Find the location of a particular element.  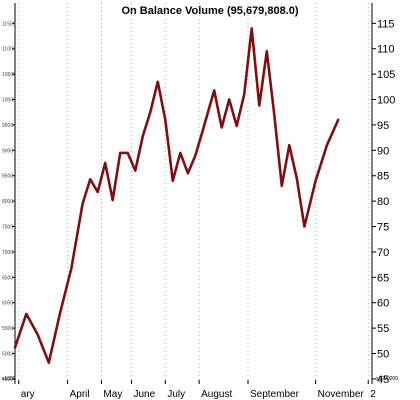

left-tick-label: 8000 is located at coordinates (7, 202).